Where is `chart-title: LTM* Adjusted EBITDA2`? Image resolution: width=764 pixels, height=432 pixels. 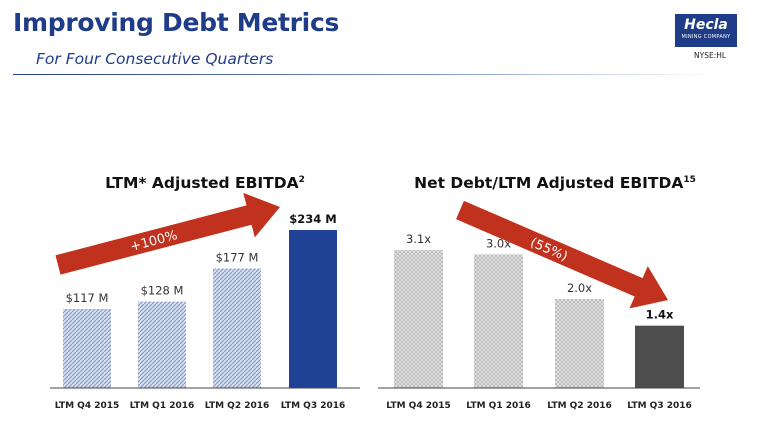 chart-title: LTM* Adjusted EBITDA2 is located at coordinates (205, 183).